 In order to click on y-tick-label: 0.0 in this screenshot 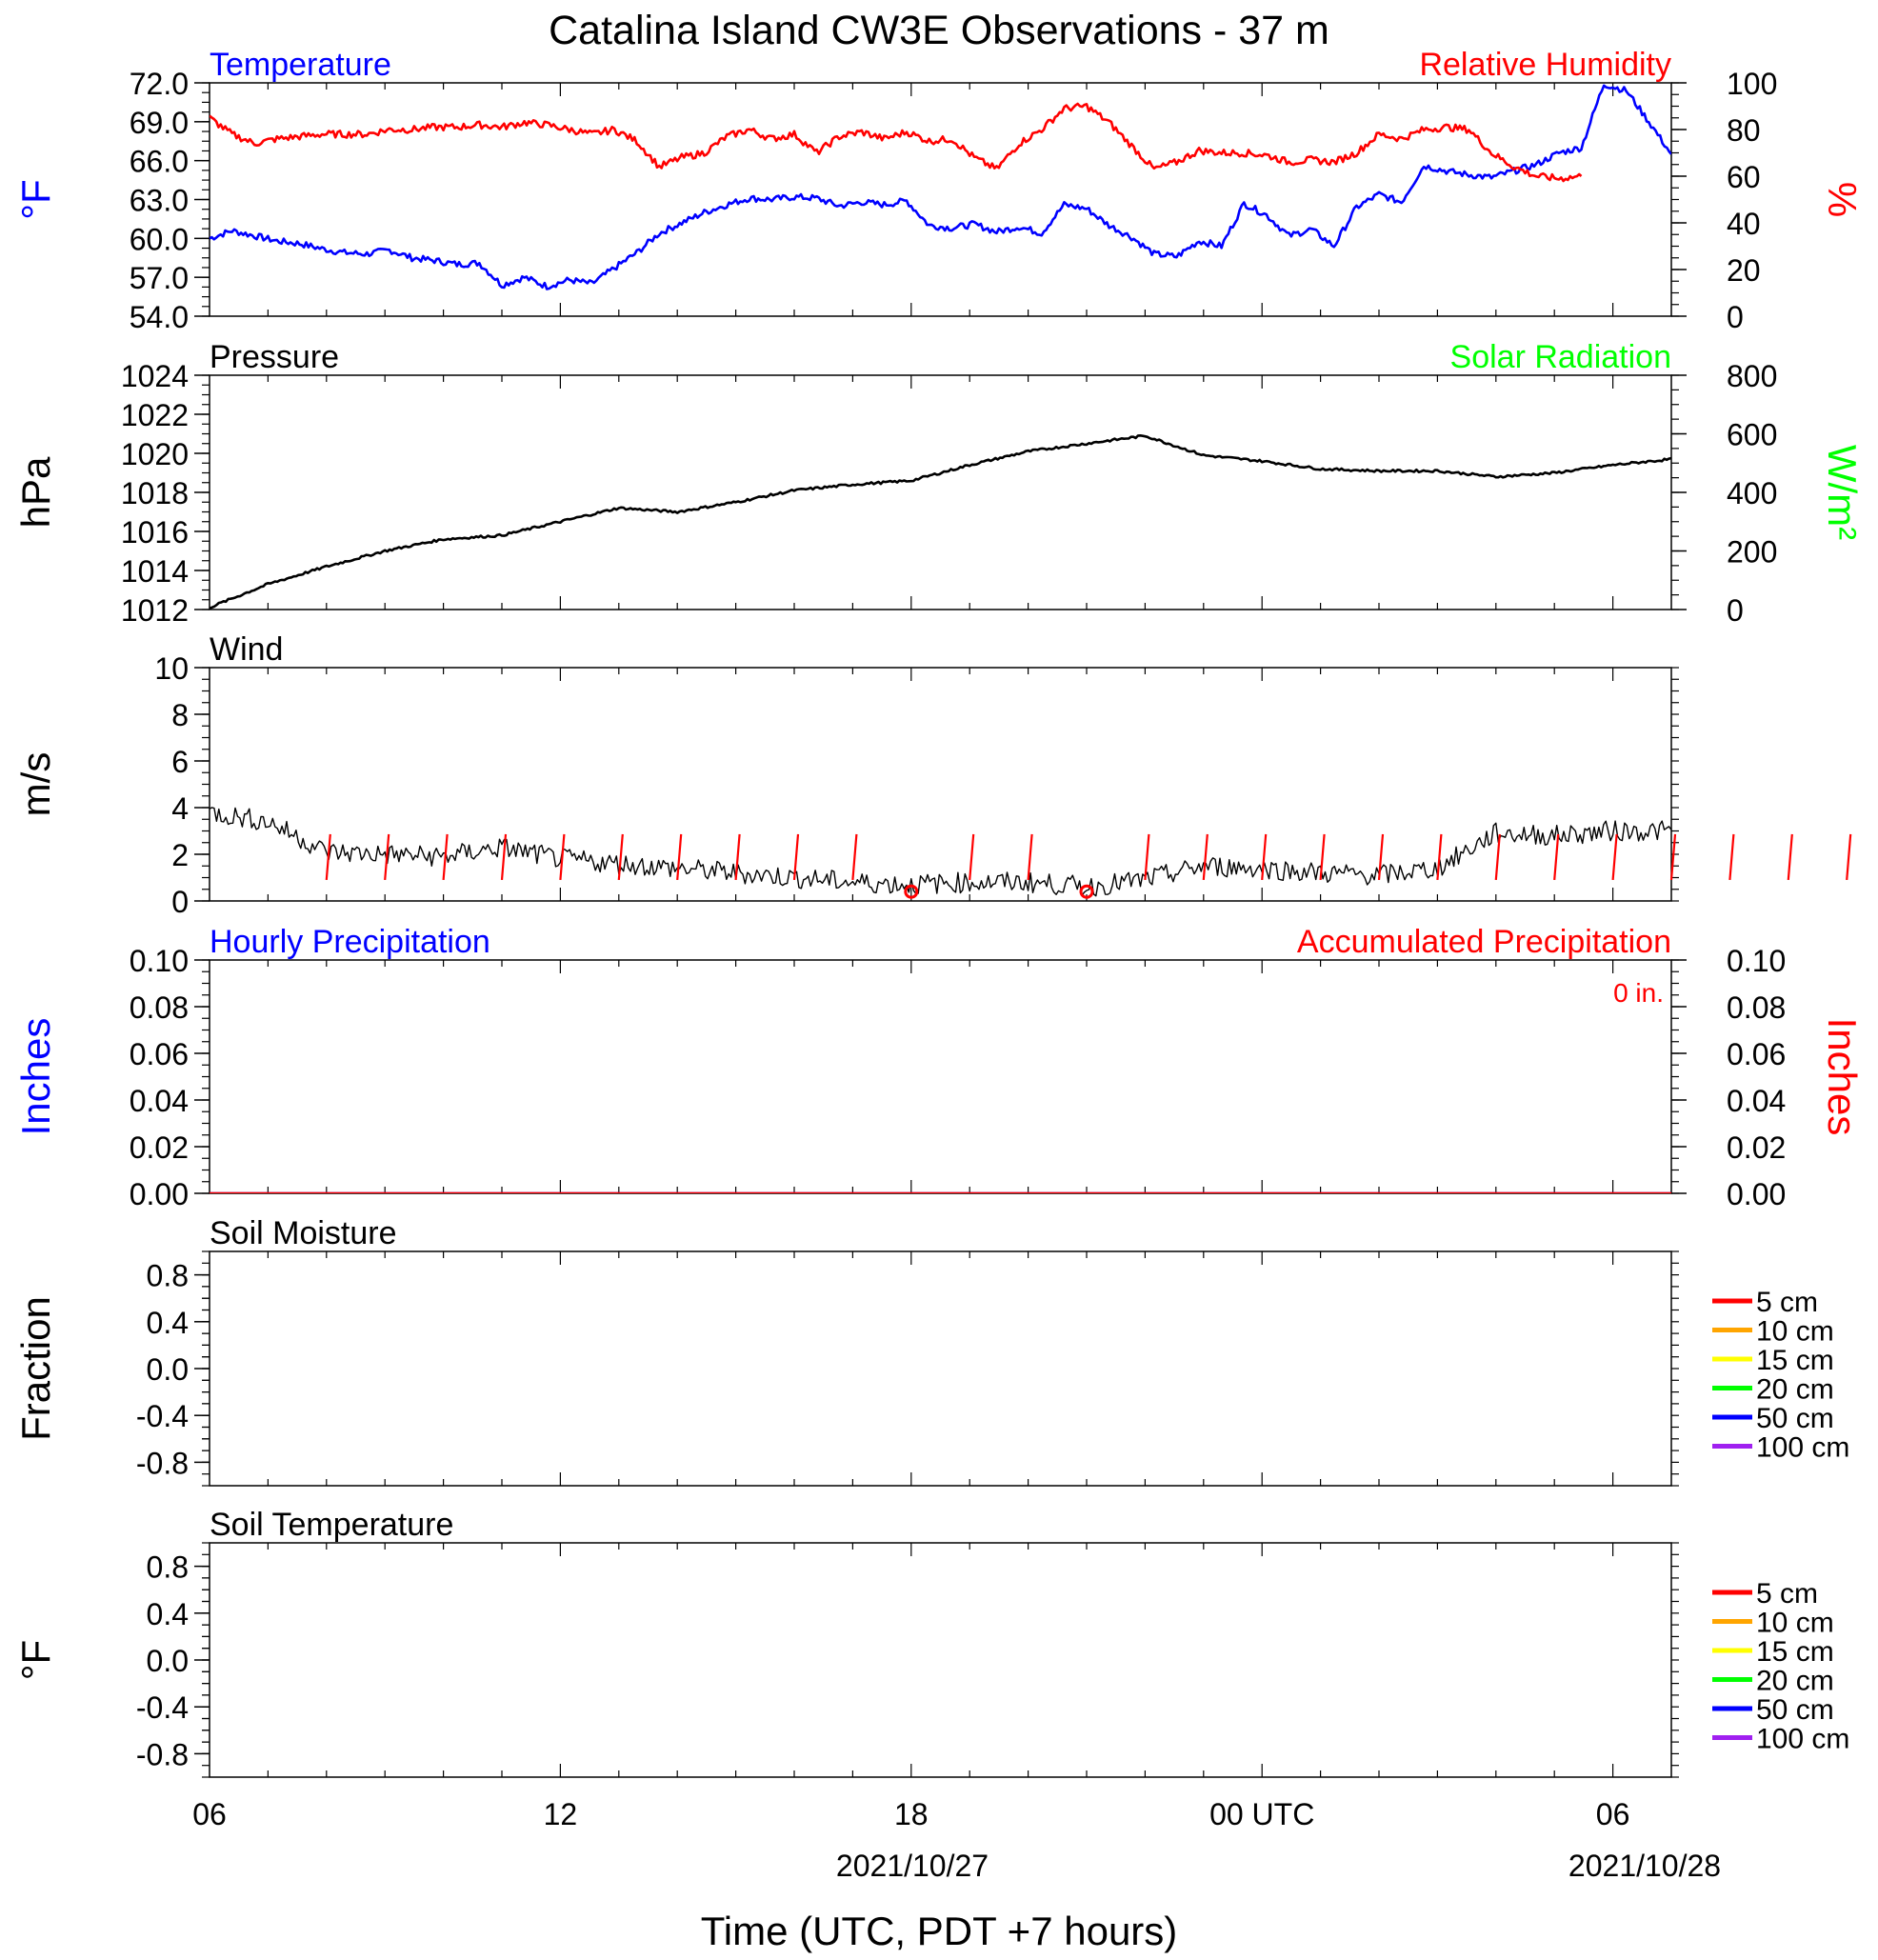, I will do `click(168, 1369)`.